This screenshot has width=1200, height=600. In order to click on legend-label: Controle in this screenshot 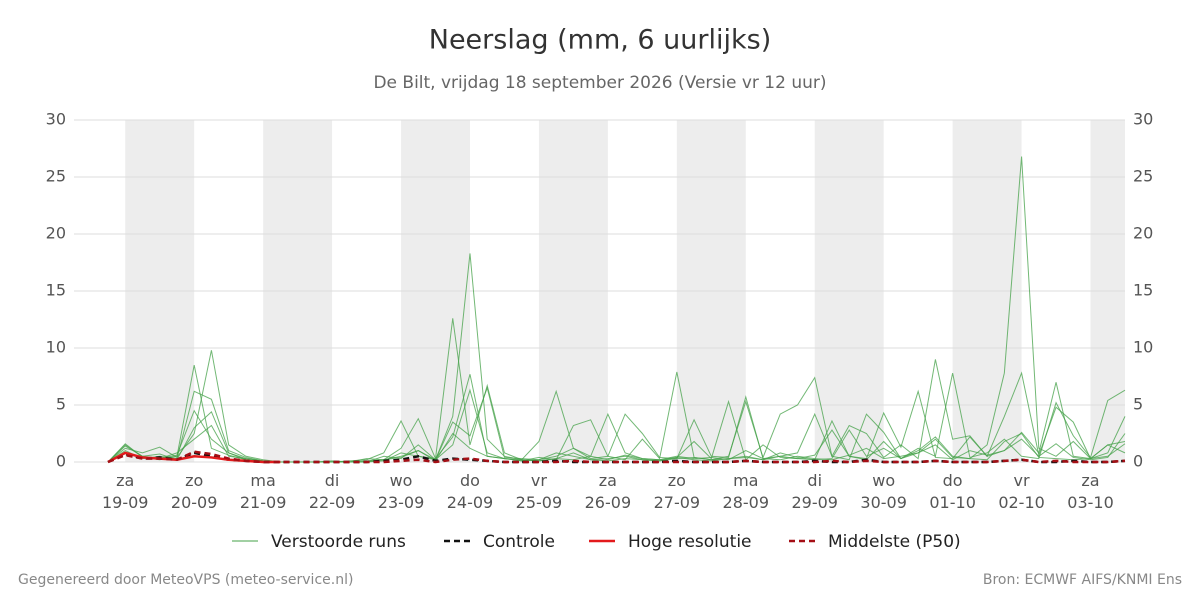, I will do `click(519, 542)`.